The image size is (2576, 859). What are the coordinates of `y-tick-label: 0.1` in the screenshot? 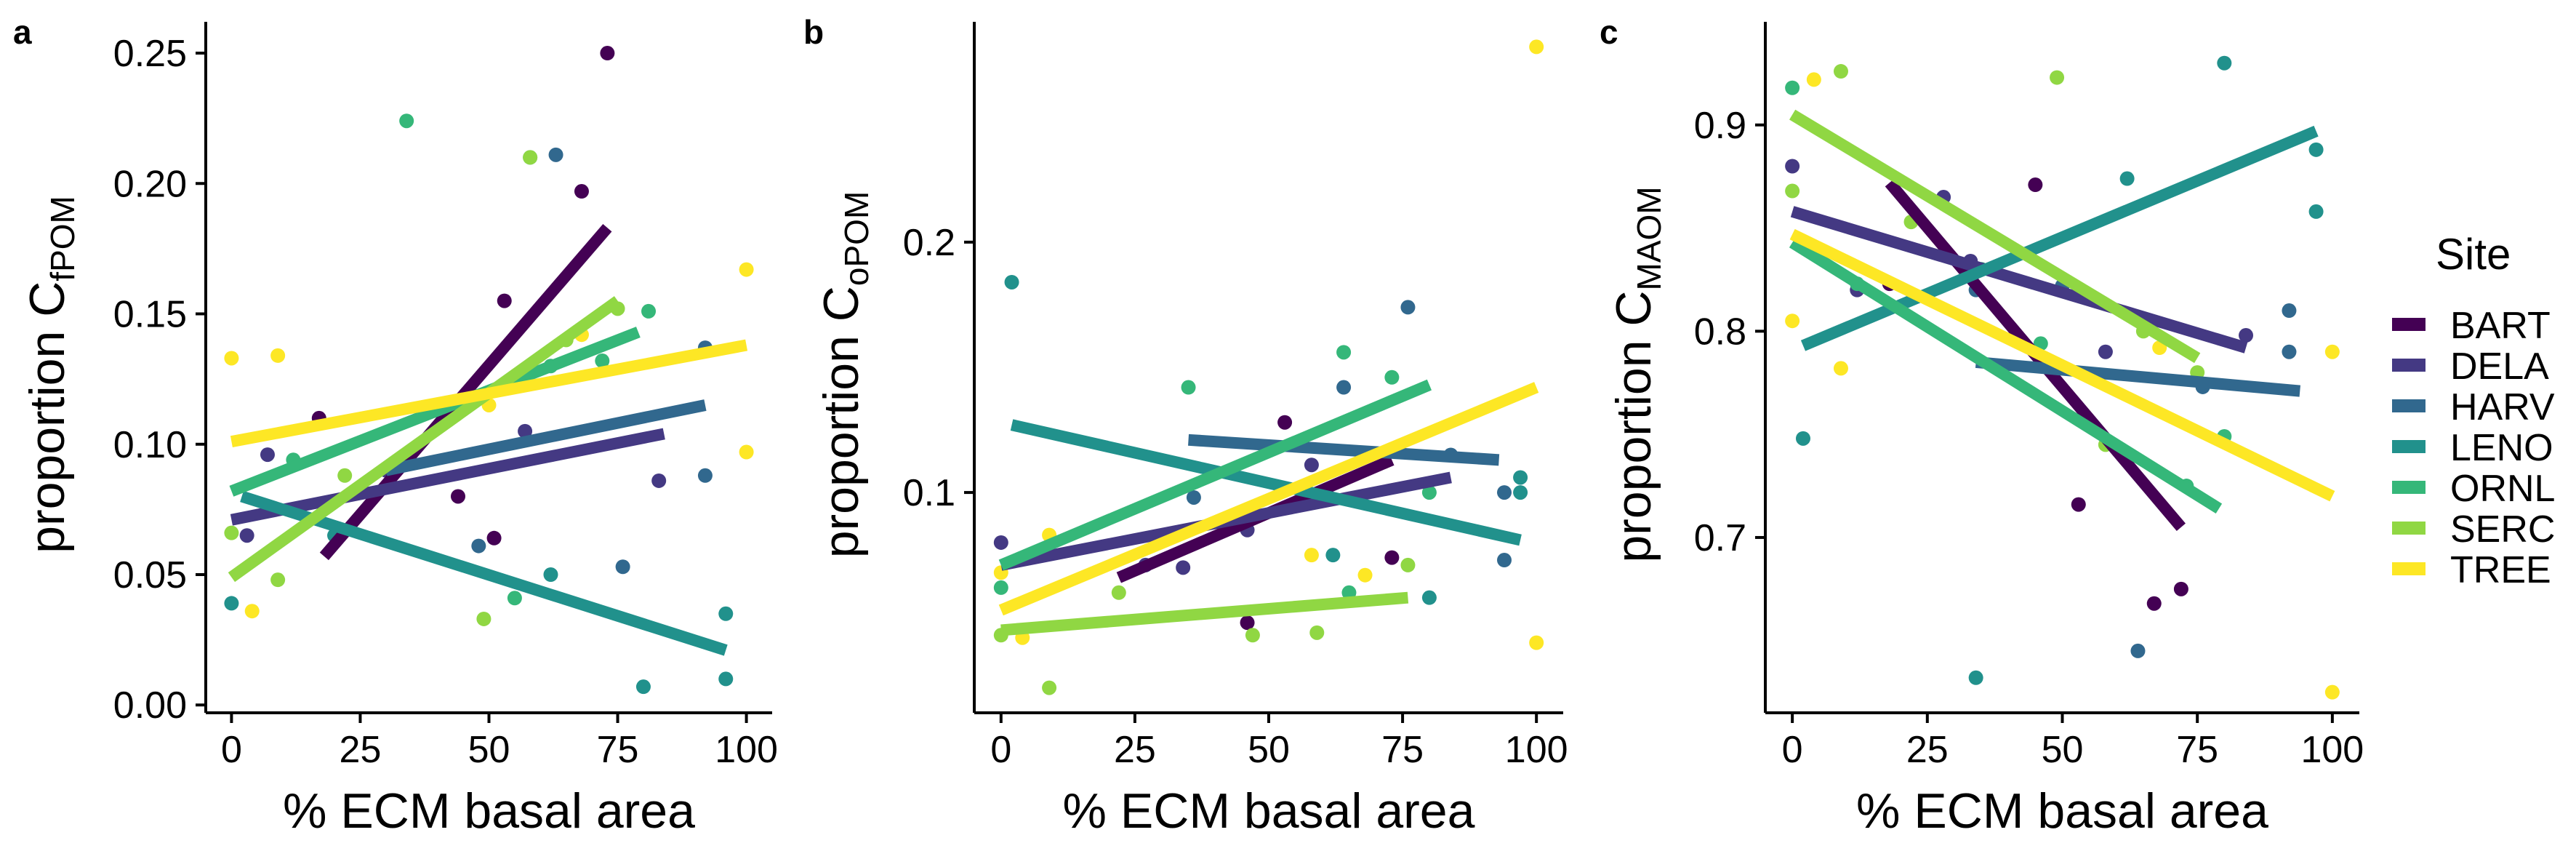 It's located at (929, 493).